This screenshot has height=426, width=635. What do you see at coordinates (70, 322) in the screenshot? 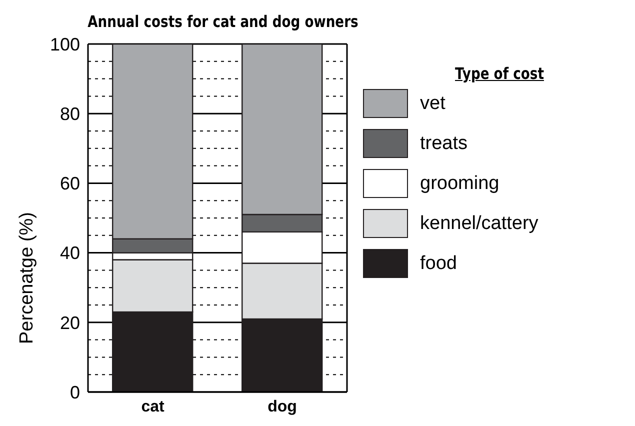
I see `y-tick-label: 20` at bounding box center [70, 322].